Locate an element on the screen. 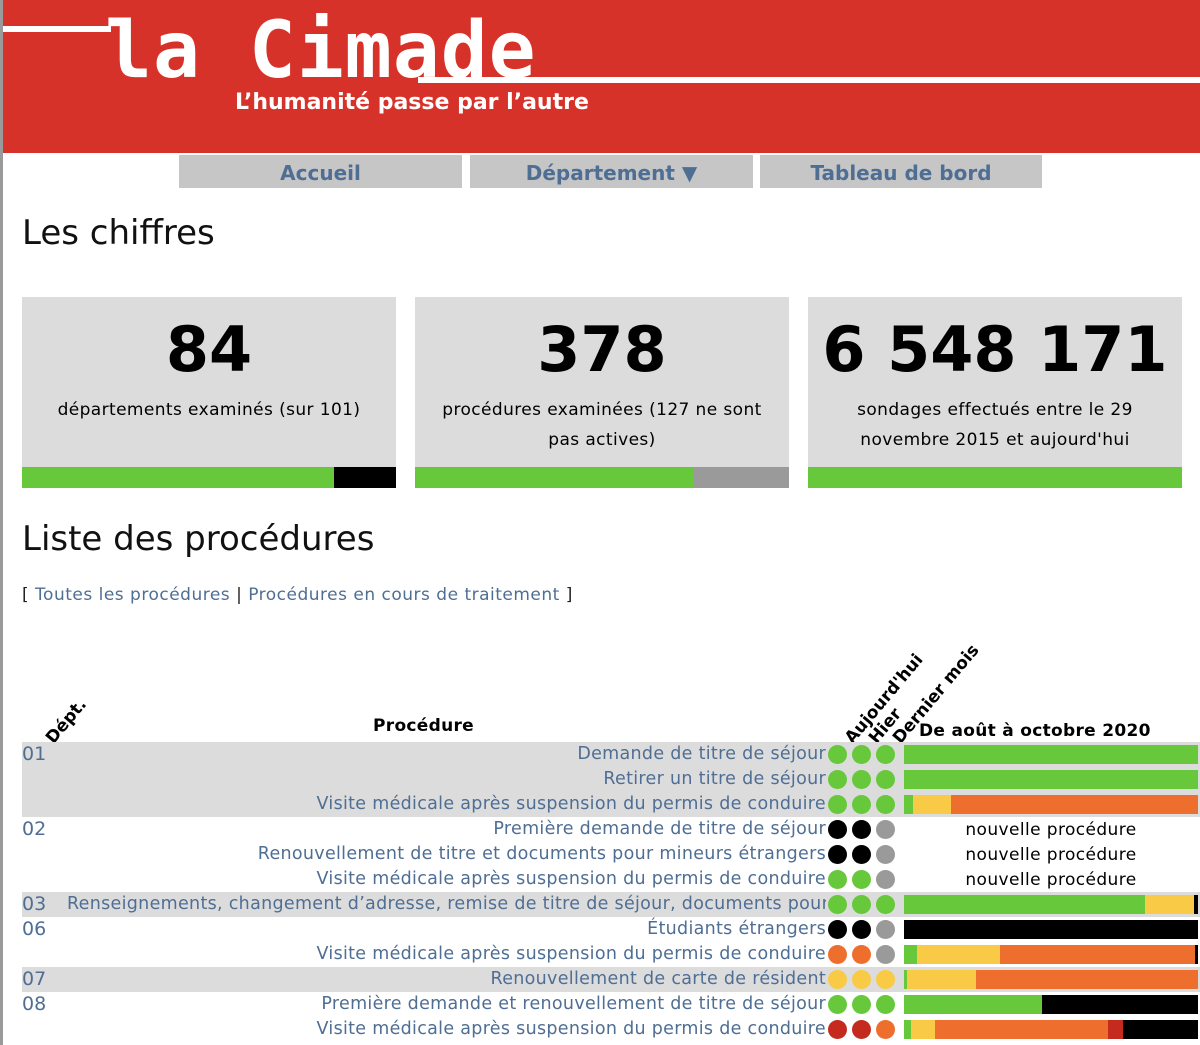 The height and width of the screenshot is (1045, 1200). page-left-border is located at coordinates (1, 522).